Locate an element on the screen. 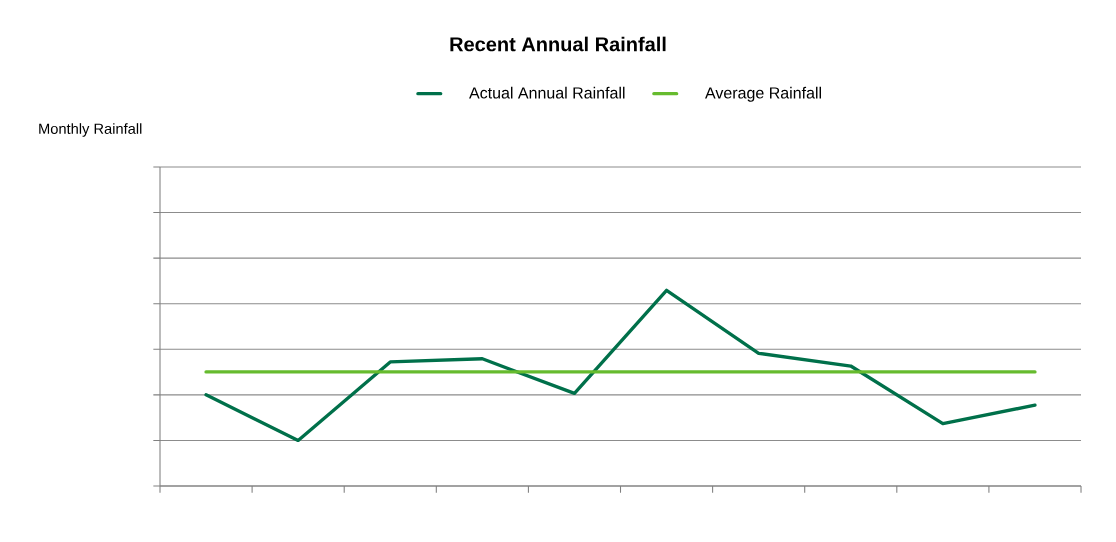 The width and height of the screenshot is (1116, 542). text: Monthly Rainfall is located at coordinates (90, 130).